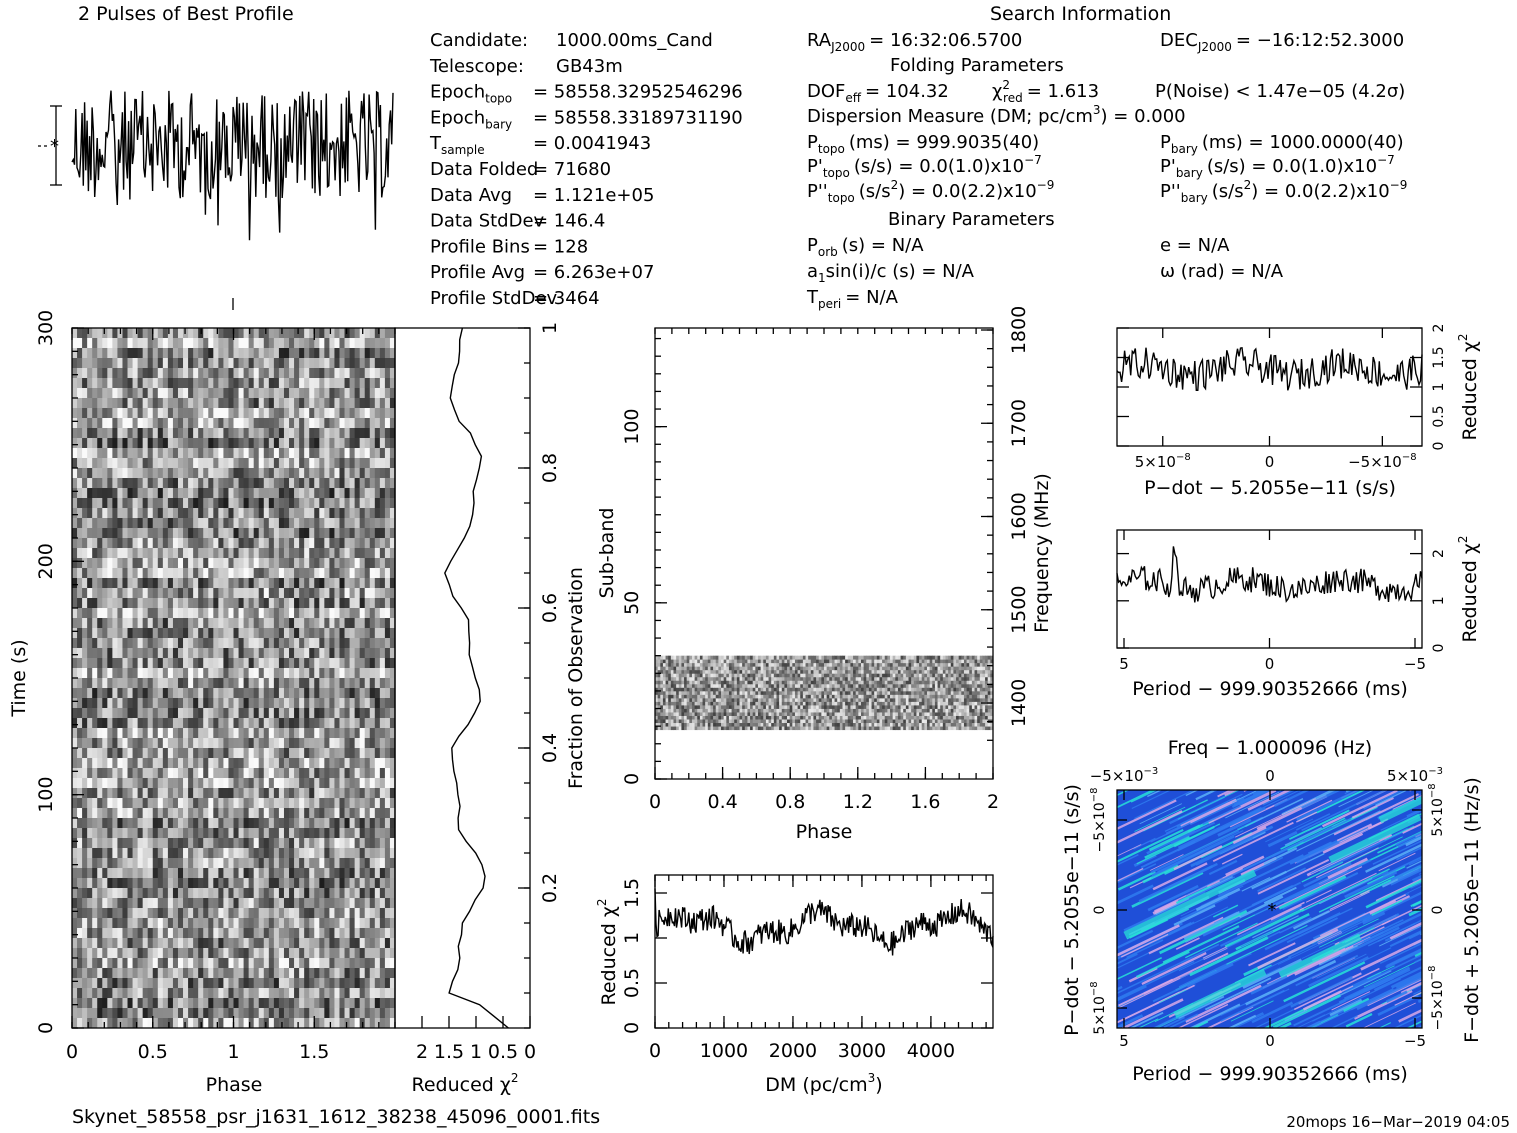  Describe the element at coordinates (471, 119) in the screenshot. I see `info-row-label: Epochbary` at that location.